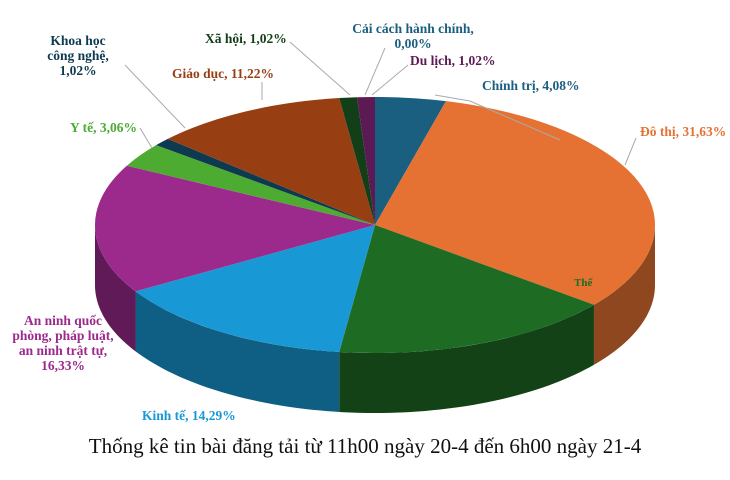 This screenshot has height=480, width=730. I want to click on label-khcn: Khoa học công nghệ, 1,02%, so click(78, 55).